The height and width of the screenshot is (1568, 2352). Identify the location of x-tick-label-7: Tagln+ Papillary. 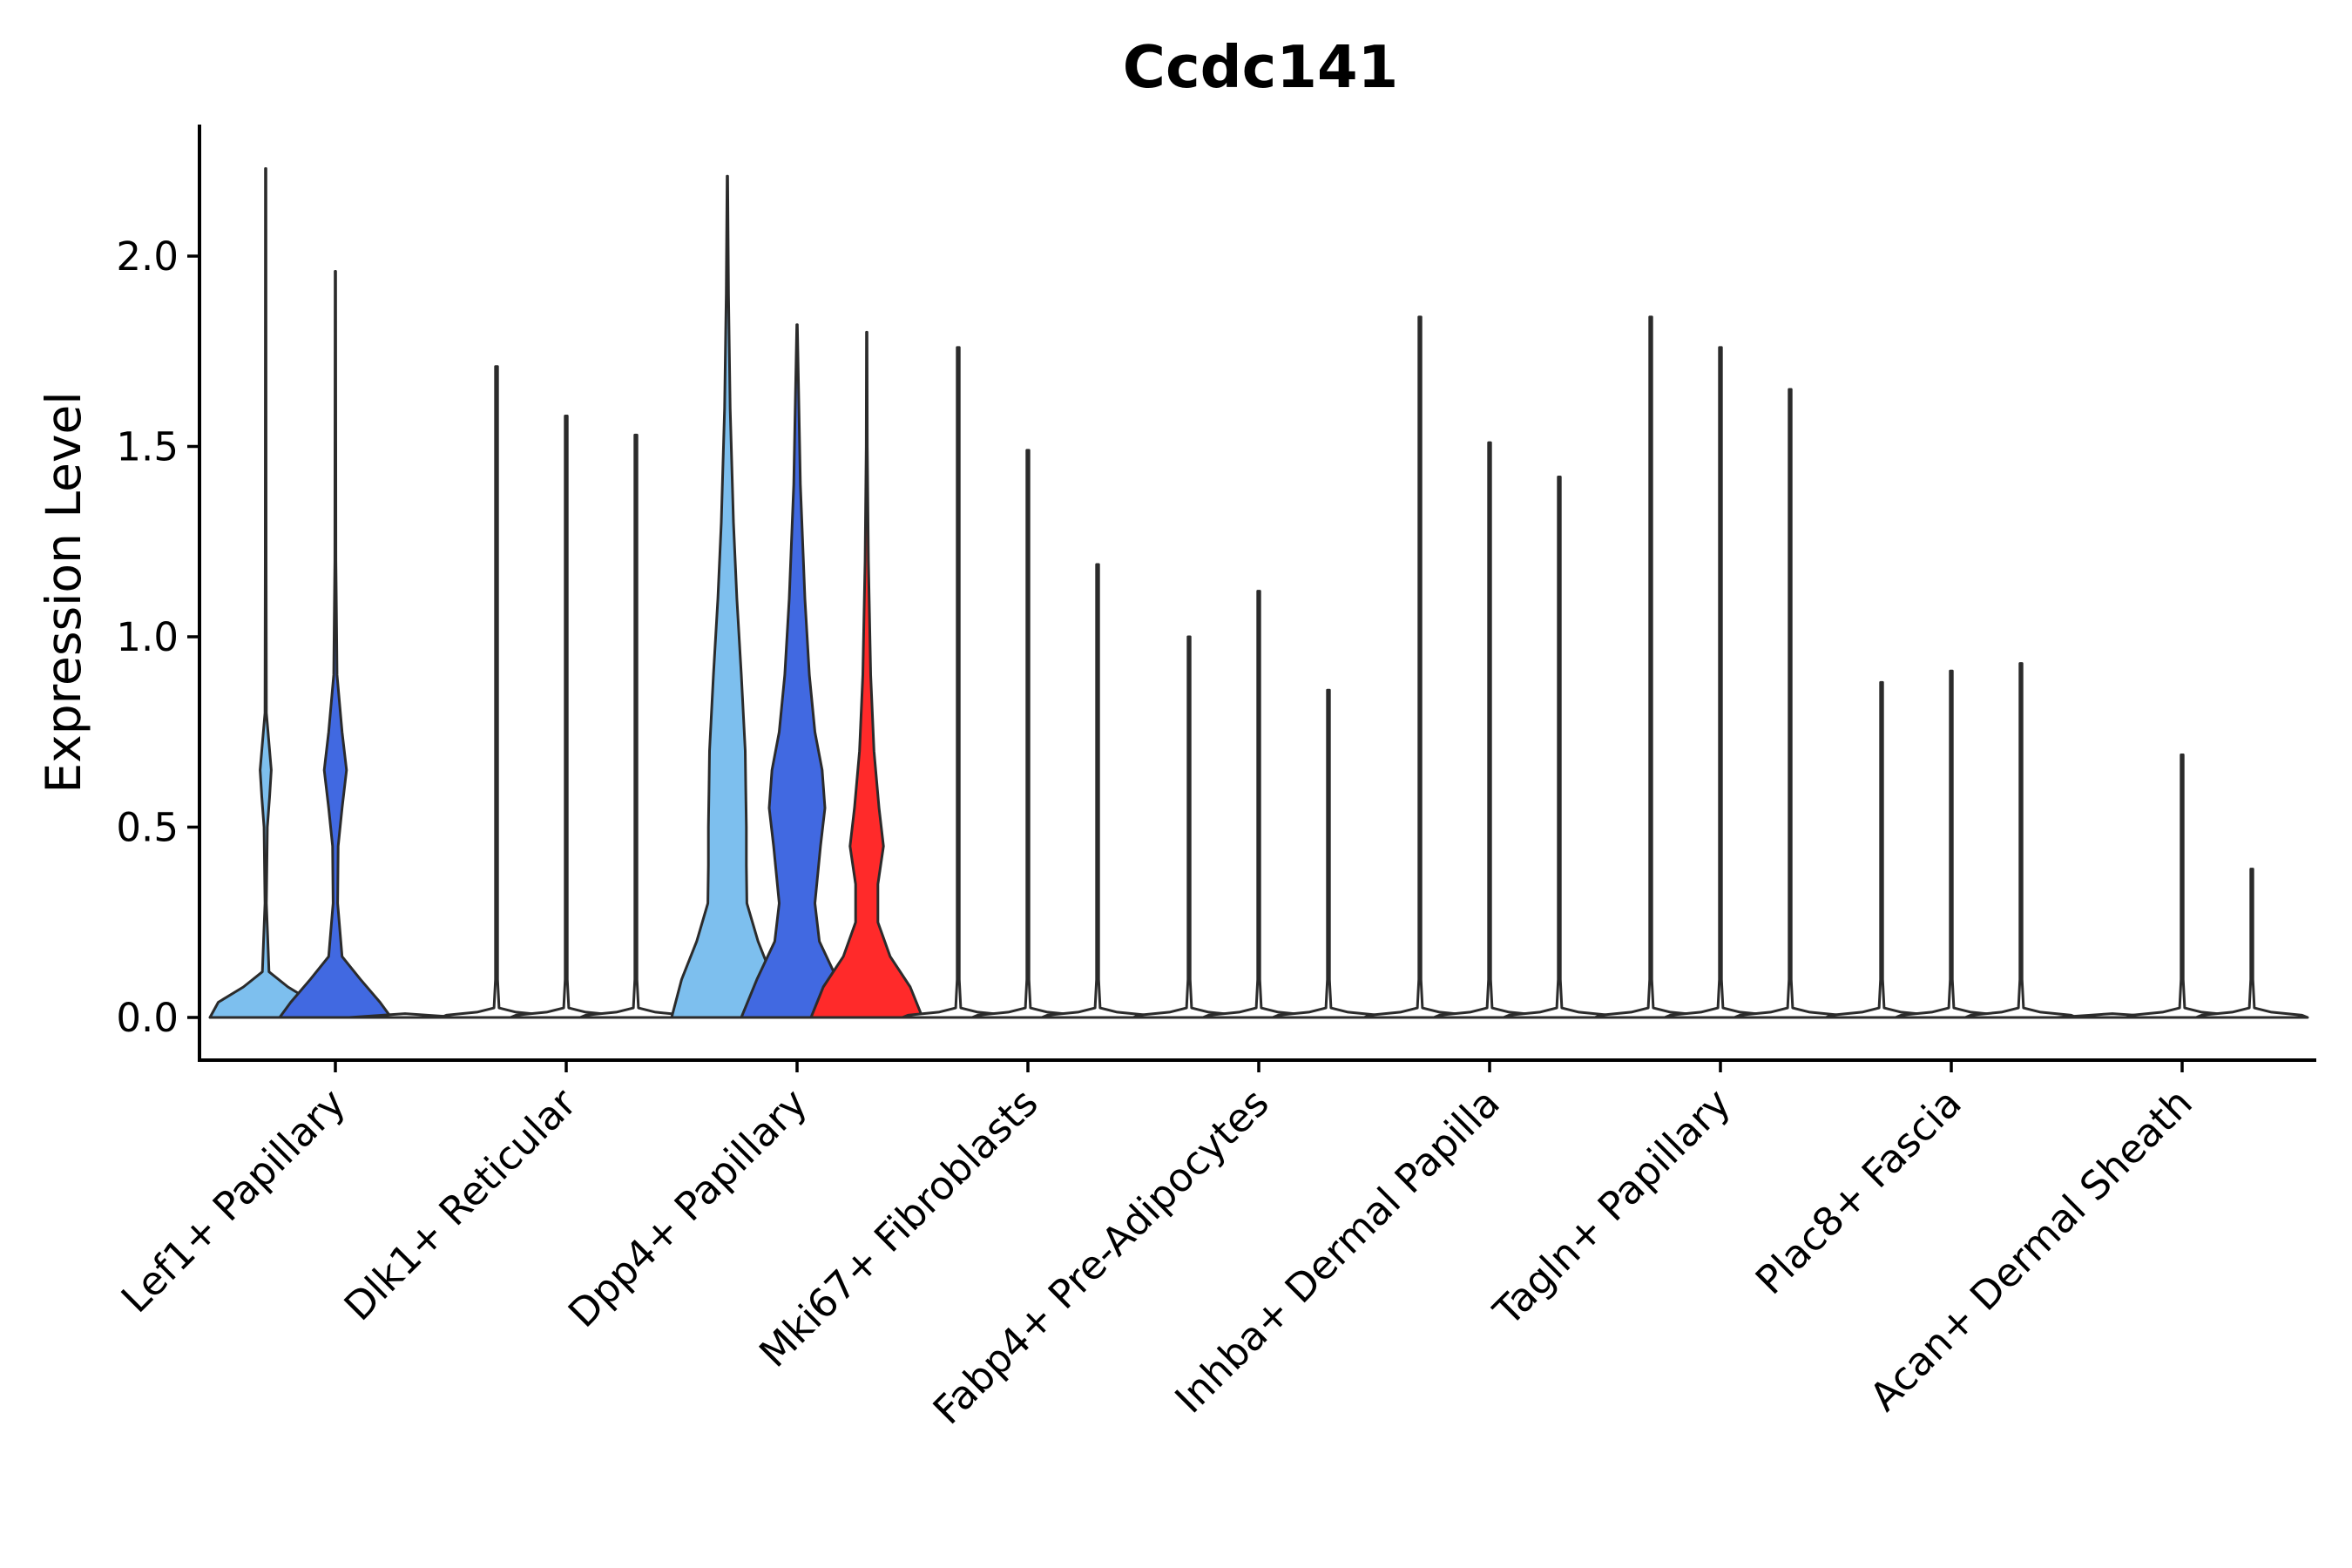
(1612, 1207).